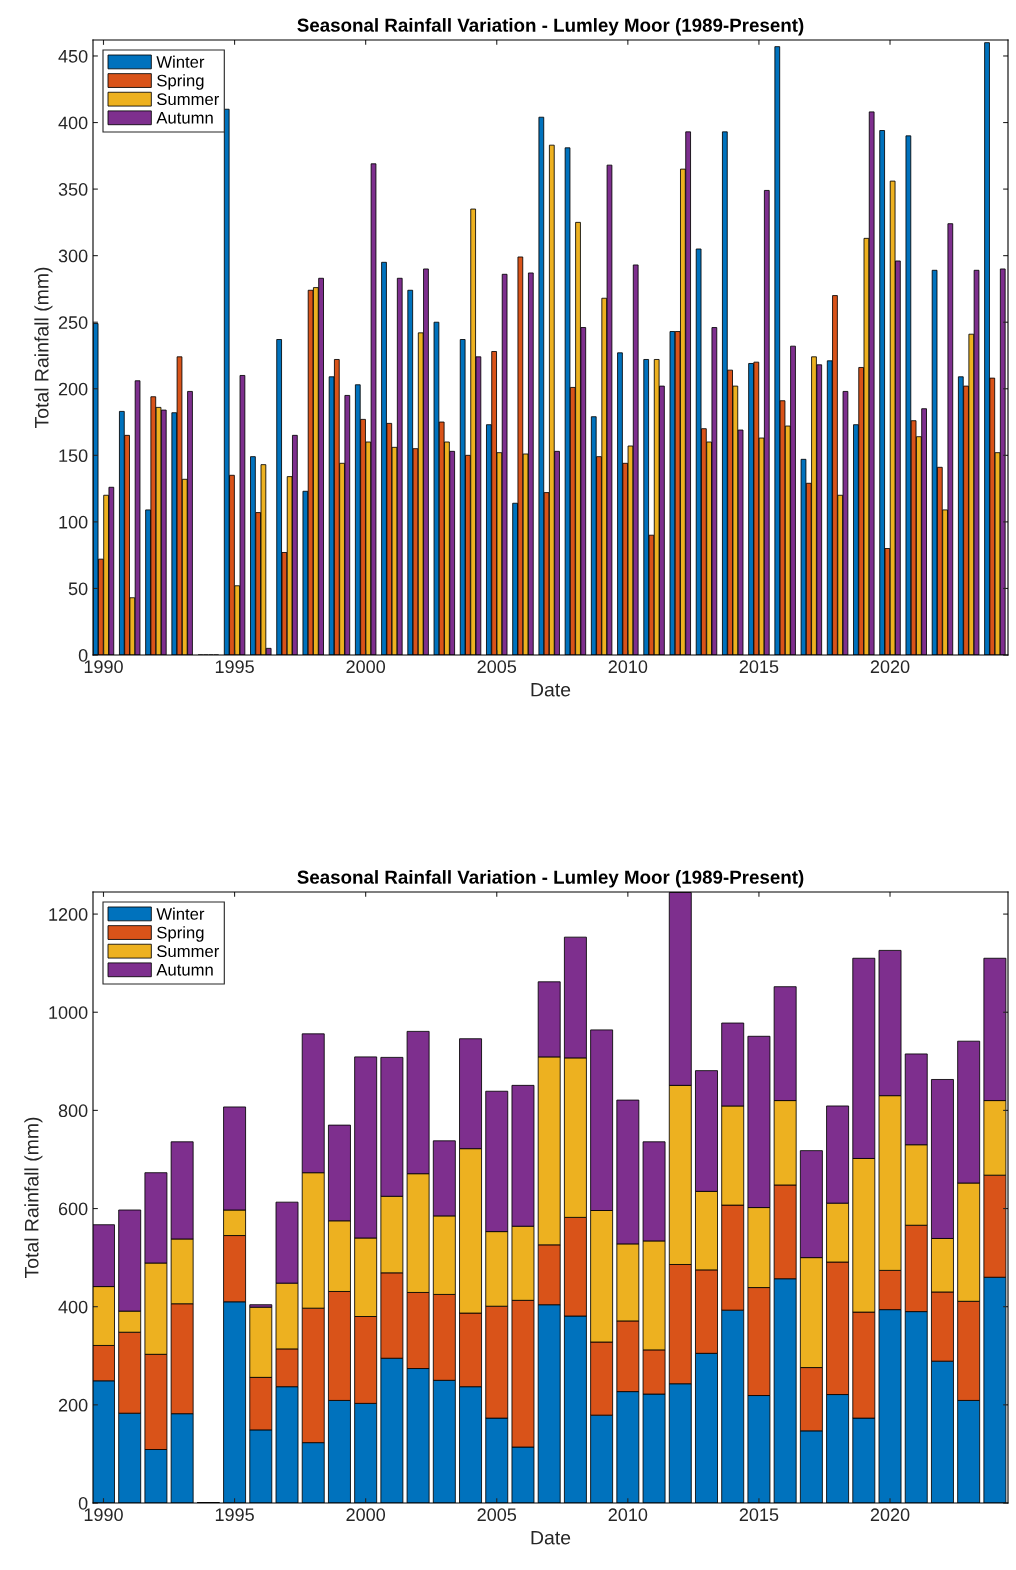  What do you see at coordinates (78, 589) in the screenshot?
I see `y-tick-label: 50` at bounding box center [78, 589].